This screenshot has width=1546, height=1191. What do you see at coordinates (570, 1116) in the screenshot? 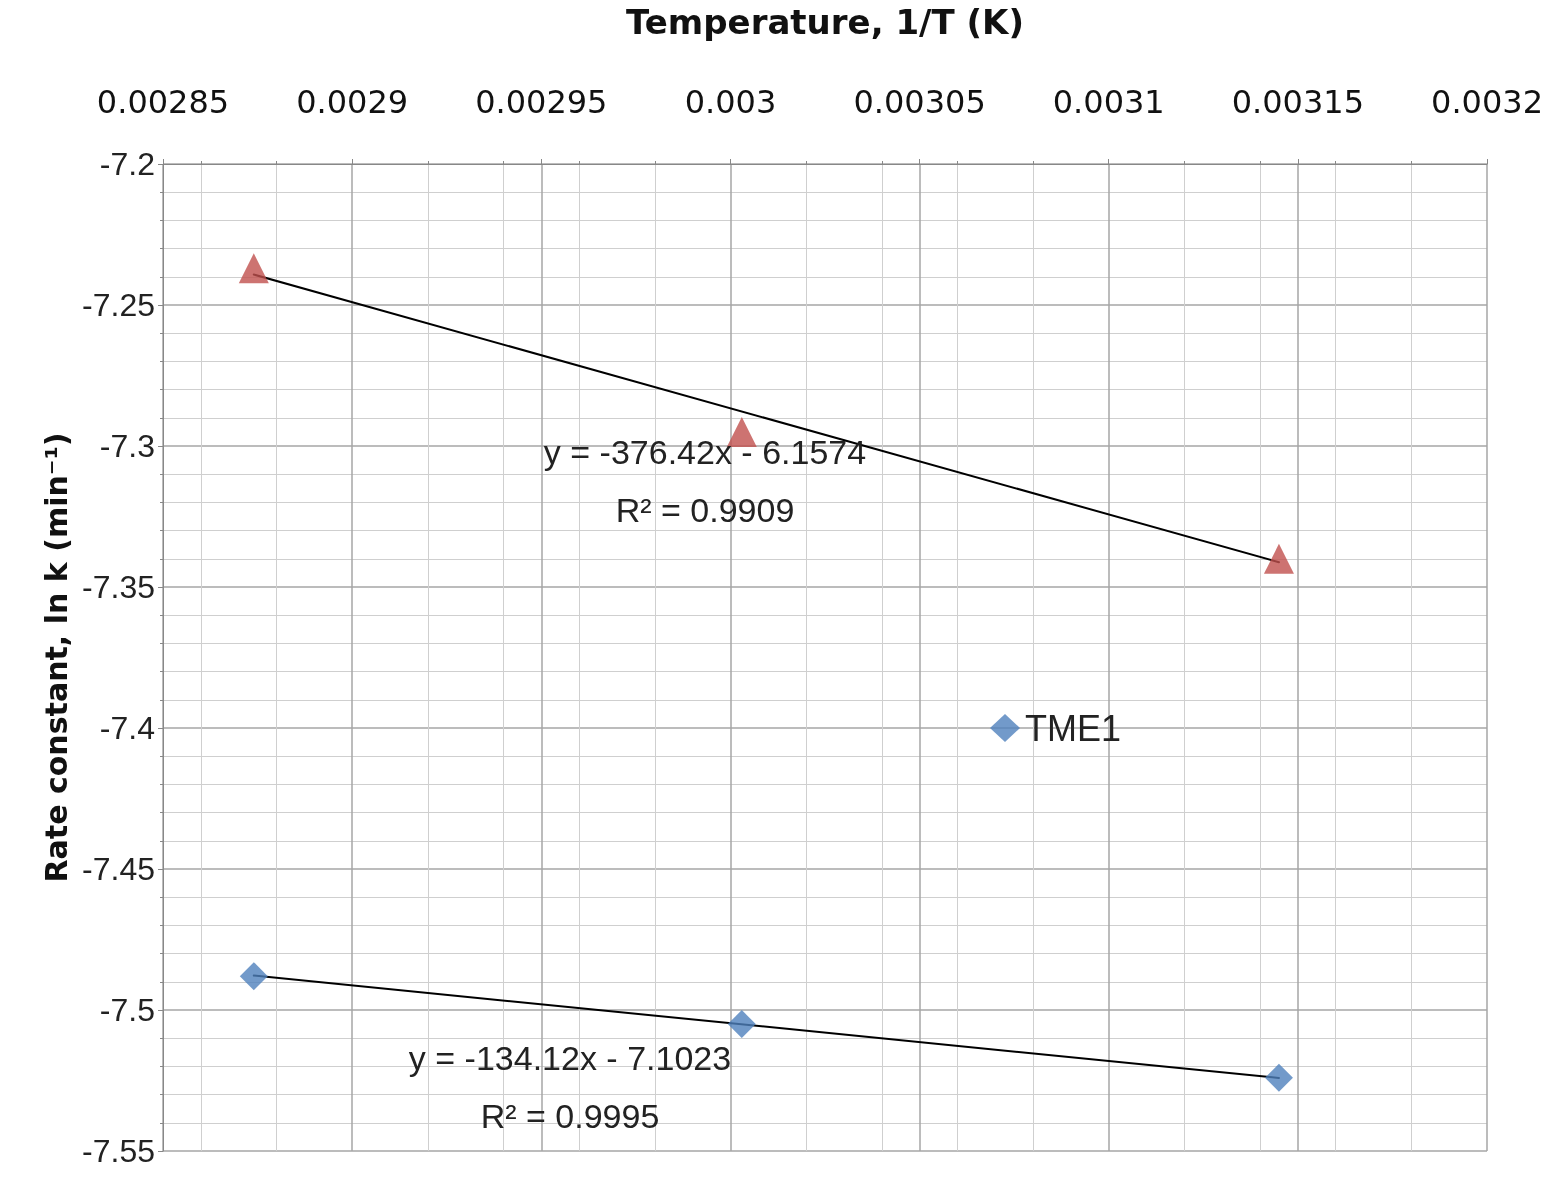
I see `annotation: R² = 0.9995` at bounding box center [570, 1116].